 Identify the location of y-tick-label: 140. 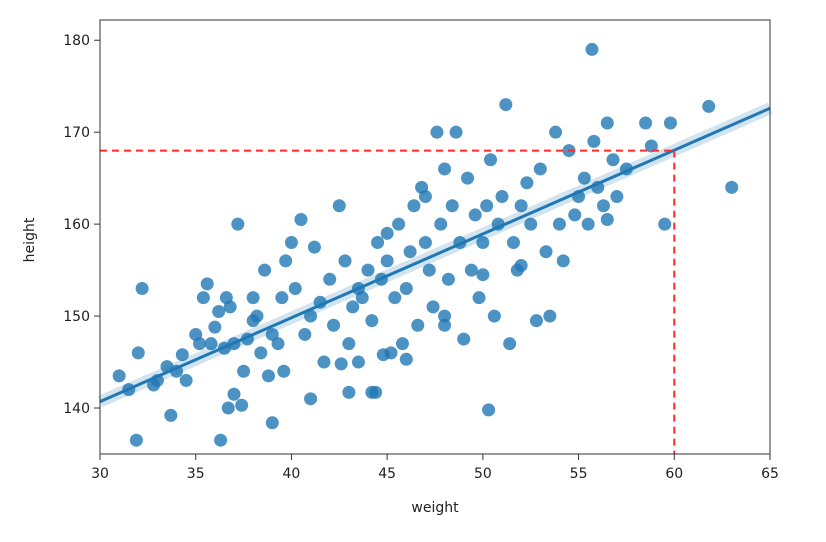
(76, 409).